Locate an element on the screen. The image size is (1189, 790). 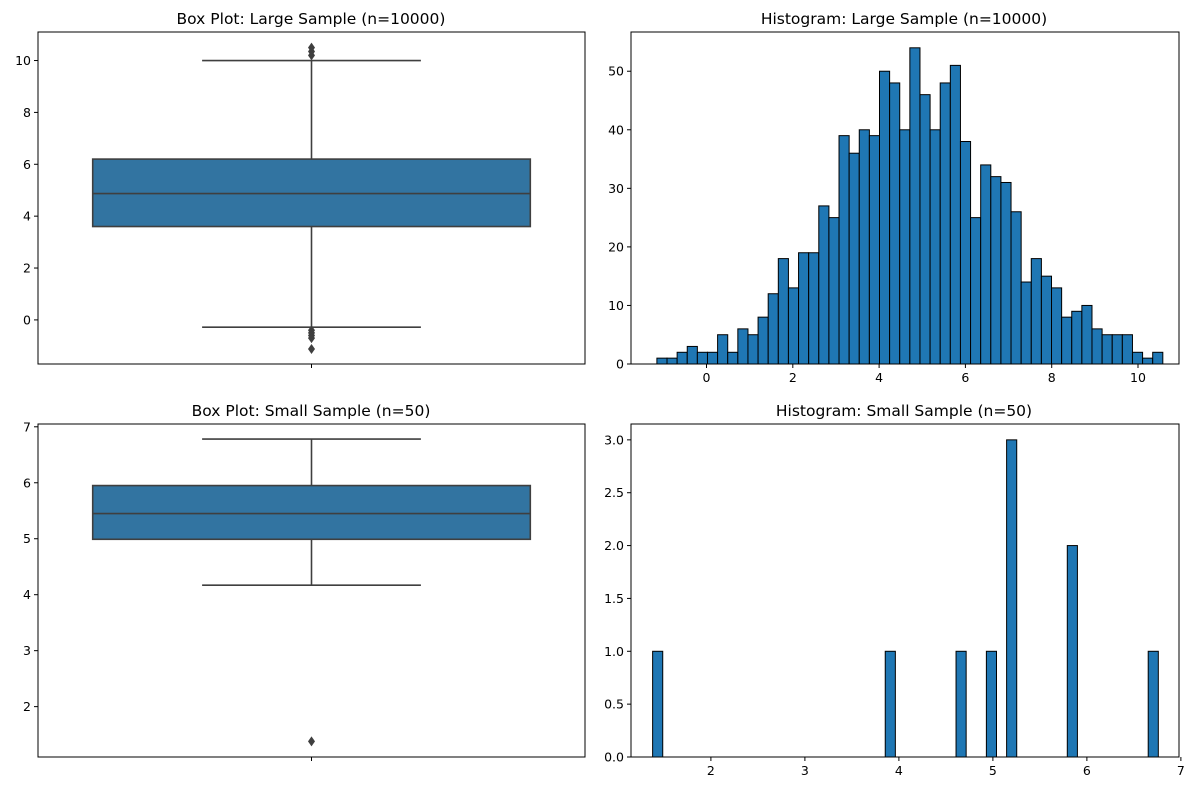
box-small-y-tick-label: 7 is located at coordinates (27, 426).